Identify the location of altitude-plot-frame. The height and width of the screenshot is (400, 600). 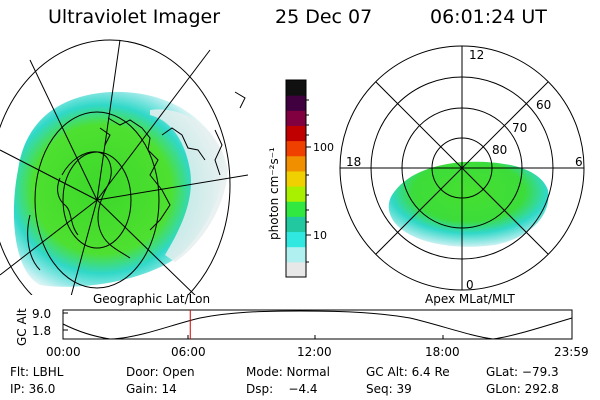
(317, 324).